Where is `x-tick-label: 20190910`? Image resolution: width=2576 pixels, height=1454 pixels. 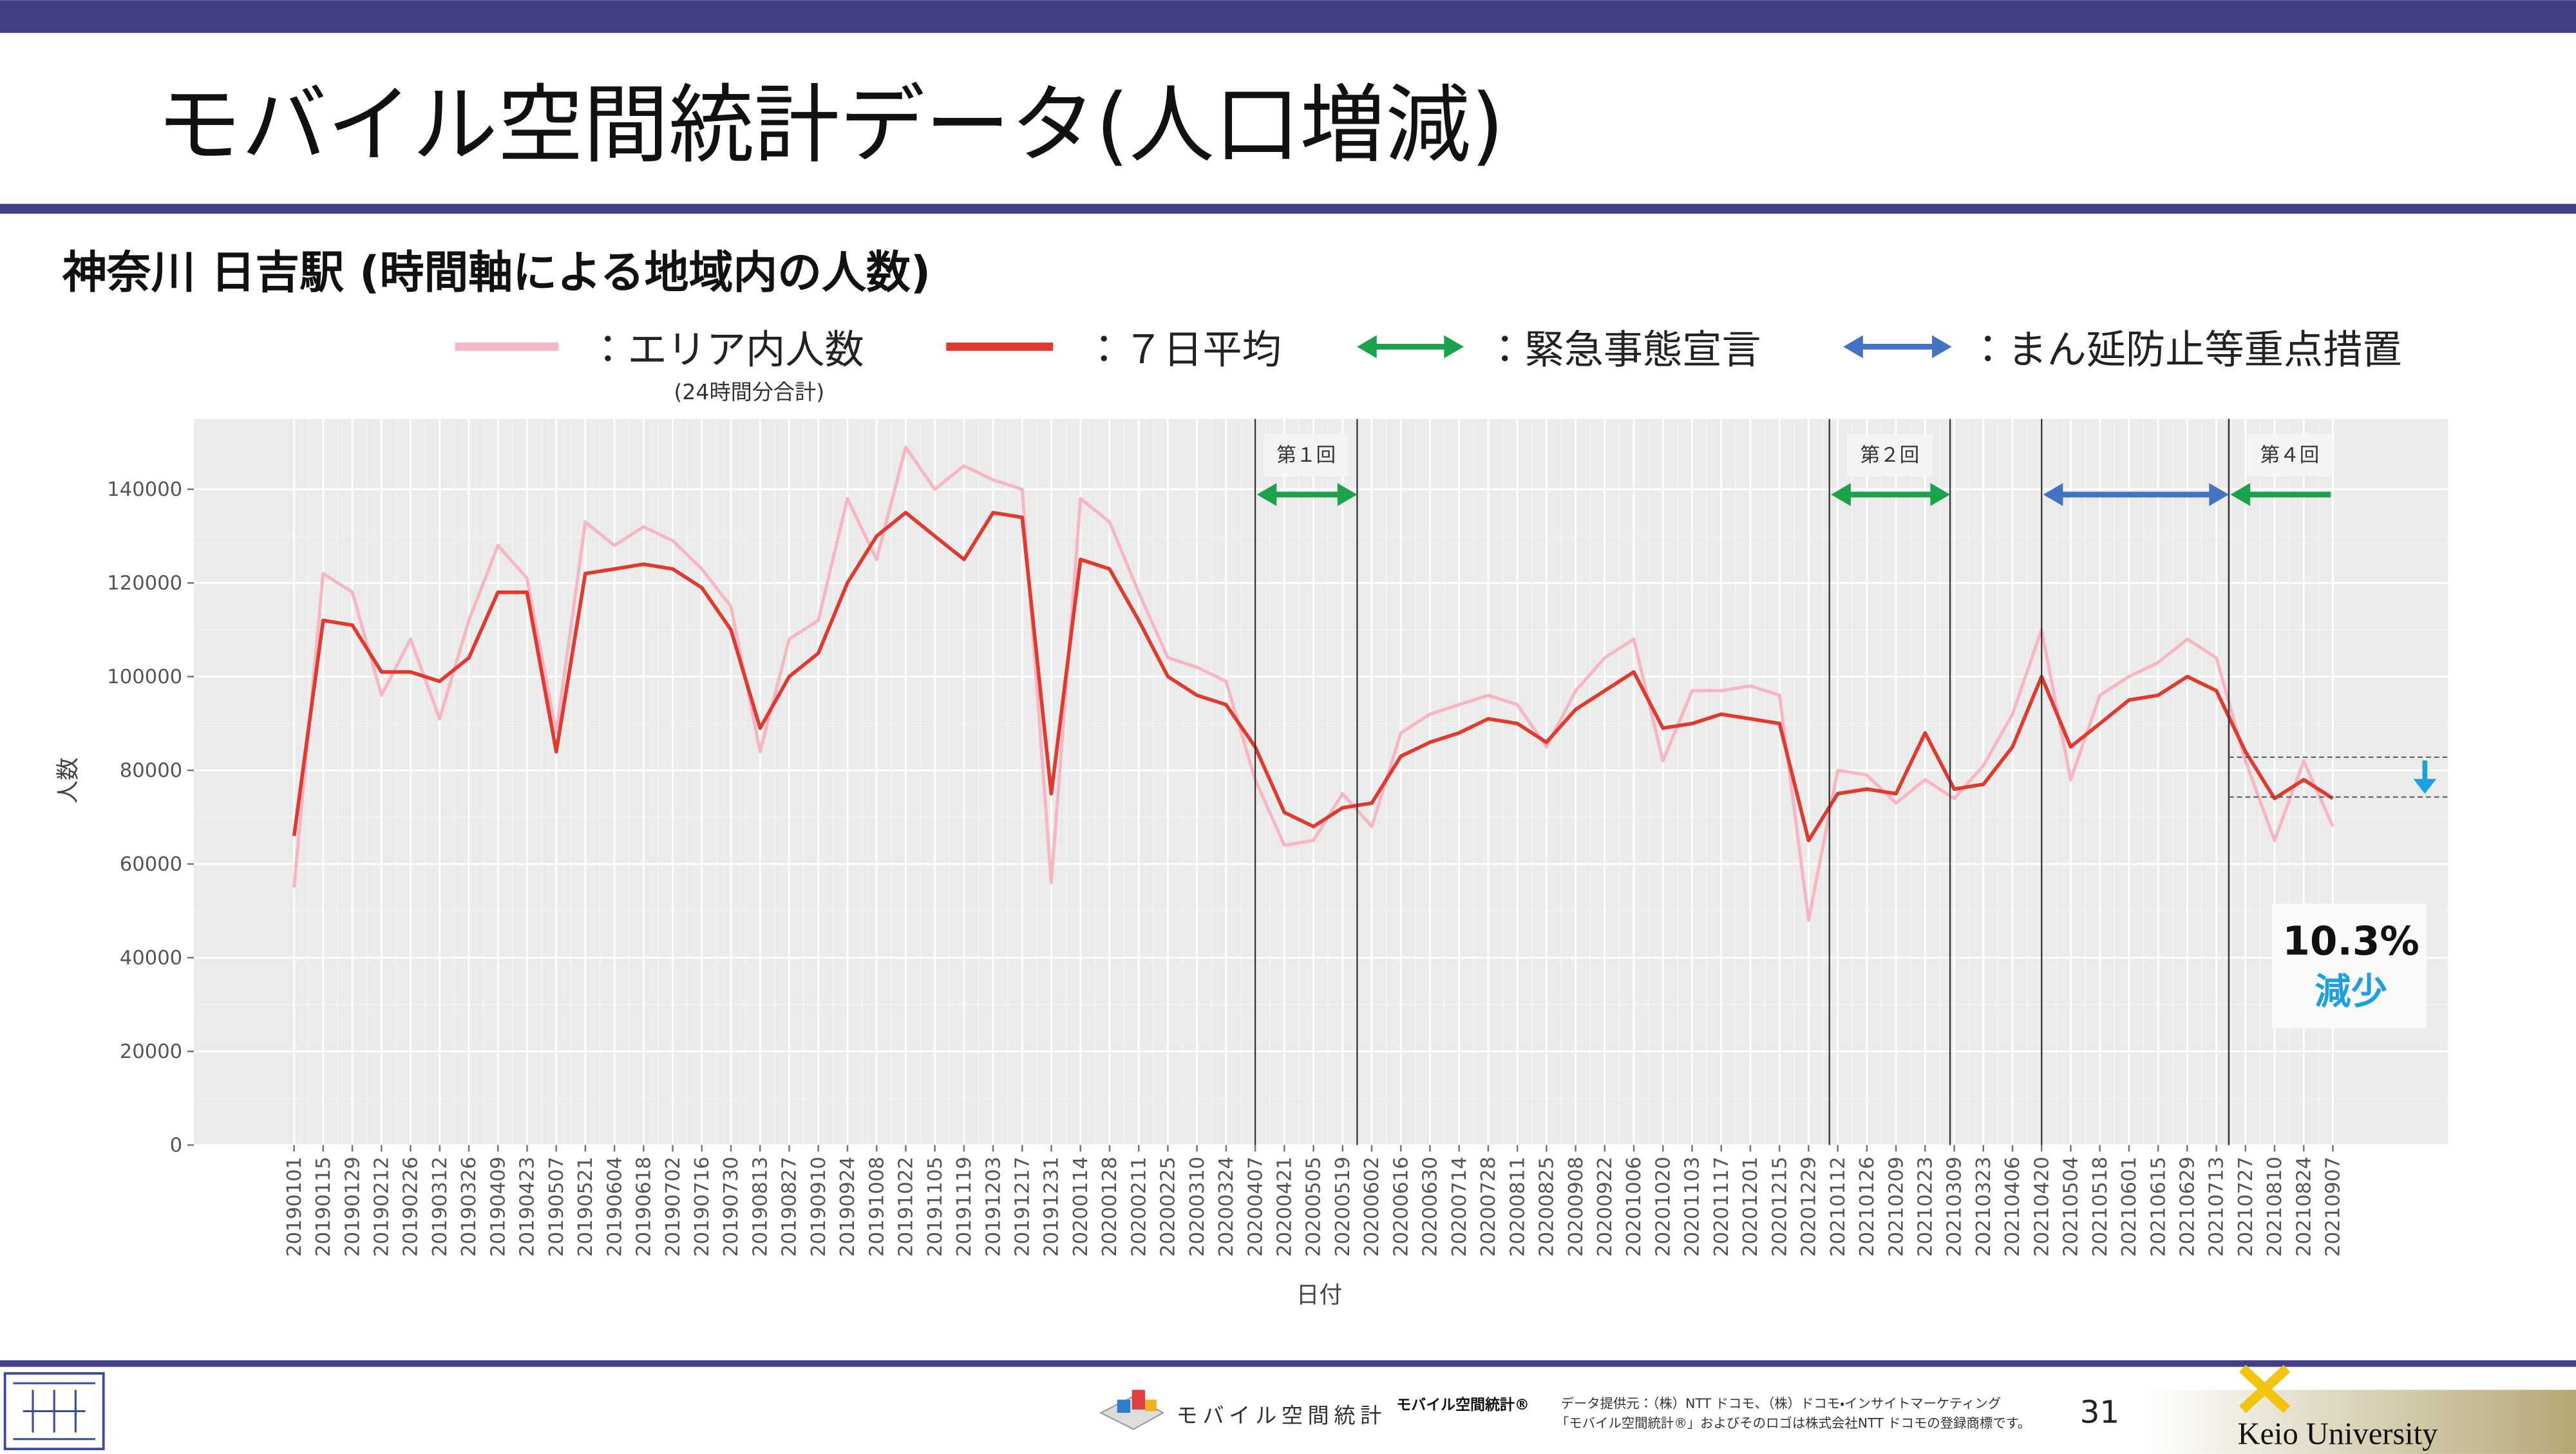 x-tick-label: 20190910 is located at coordinates (819, 1207).